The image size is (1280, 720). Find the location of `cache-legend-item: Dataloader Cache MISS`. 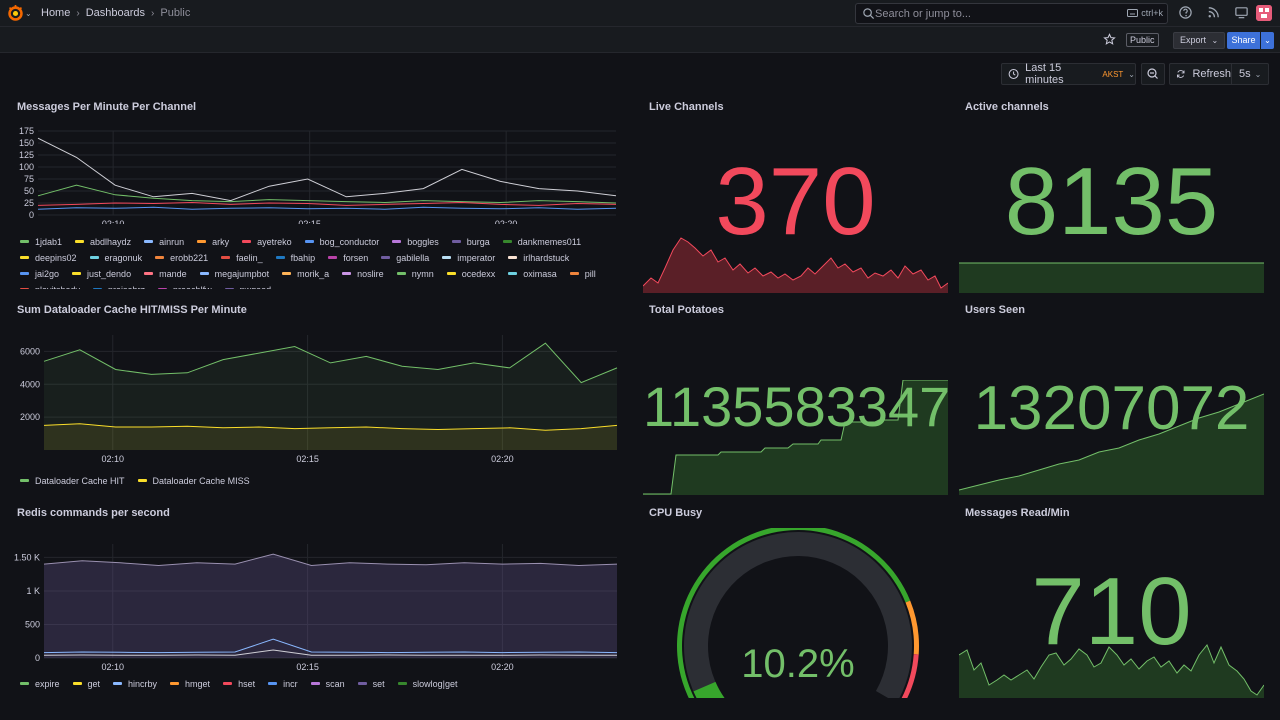

cache-legend-item: Dataloader Cache MISS is located at coordinates (193, 480).